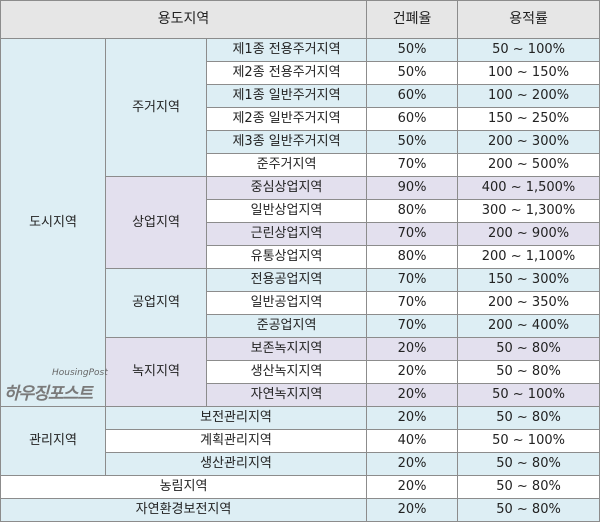  Describe the element at coordinates (184, 510) in the screenshot. I see `zone-name: 자연환경보전지역` at that location.